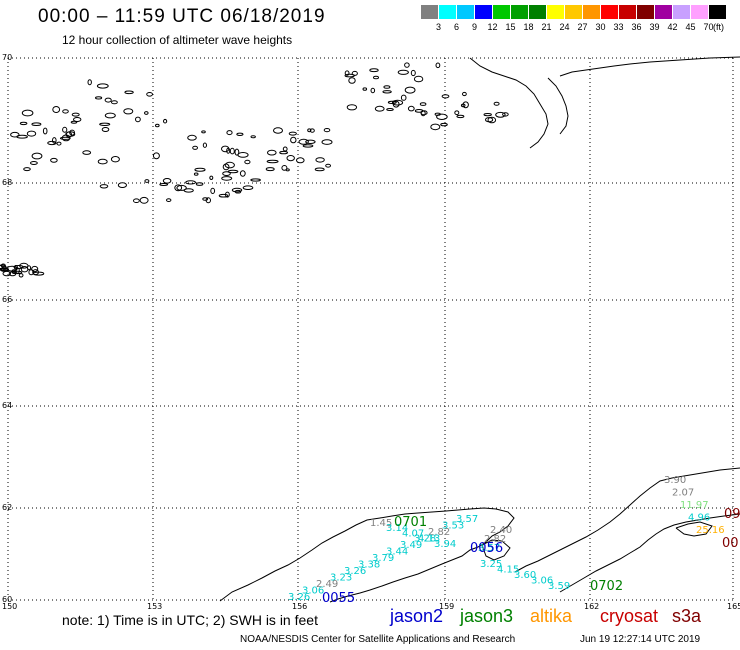  Describe the element at coordinates (446, 606) in the screenshot. I see `longitude-label: 159` at that location.